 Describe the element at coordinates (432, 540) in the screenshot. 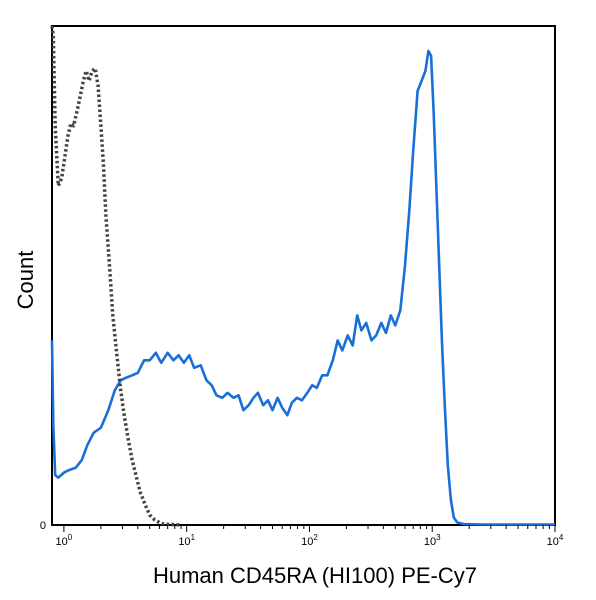

I see `x-tick-label: 10³` at that location.